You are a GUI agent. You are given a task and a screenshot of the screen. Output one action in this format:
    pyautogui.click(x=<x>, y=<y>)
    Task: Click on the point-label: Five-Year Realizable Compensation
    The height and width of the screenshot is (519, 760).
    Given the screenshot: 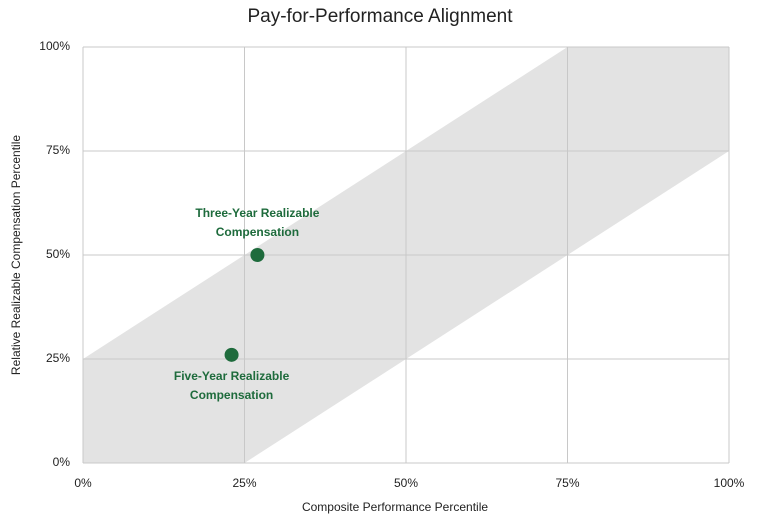 What is the action you would take?
    pyautogui.click(x=231, y=385)
    